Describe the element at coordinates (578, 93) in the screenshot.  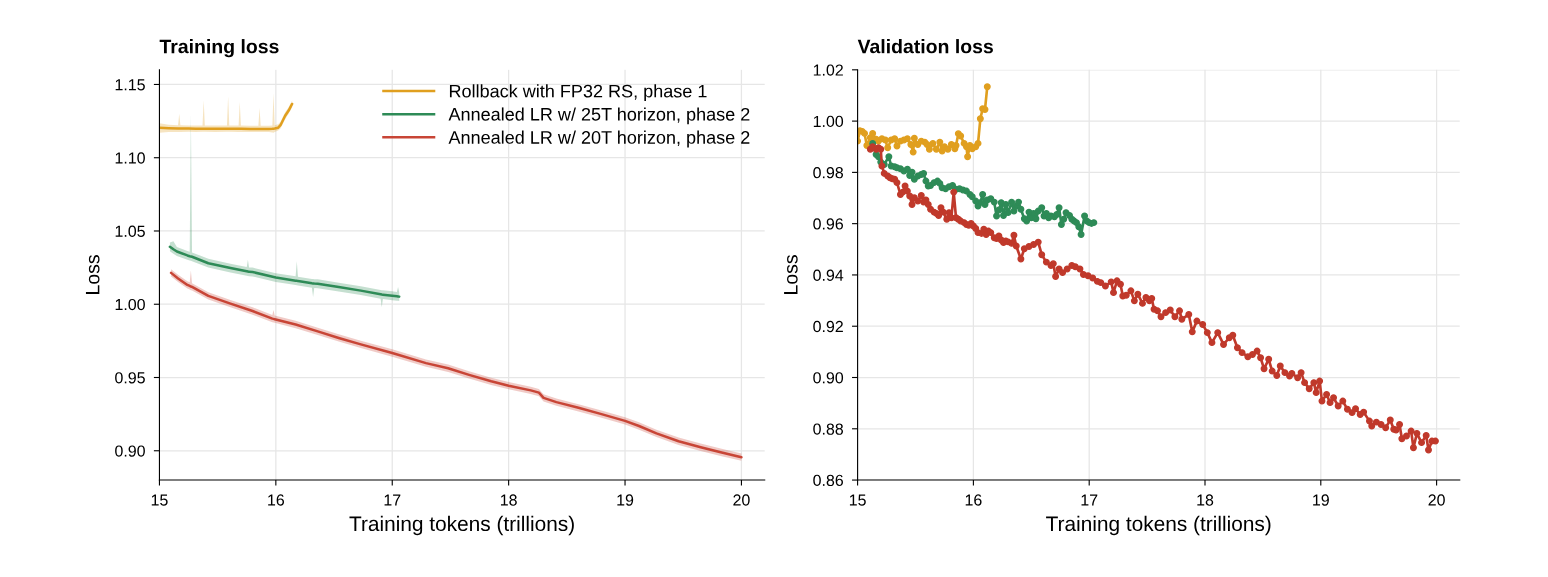
I see `legend-label: Rollback with FP32 RS, phase 1` at that location.